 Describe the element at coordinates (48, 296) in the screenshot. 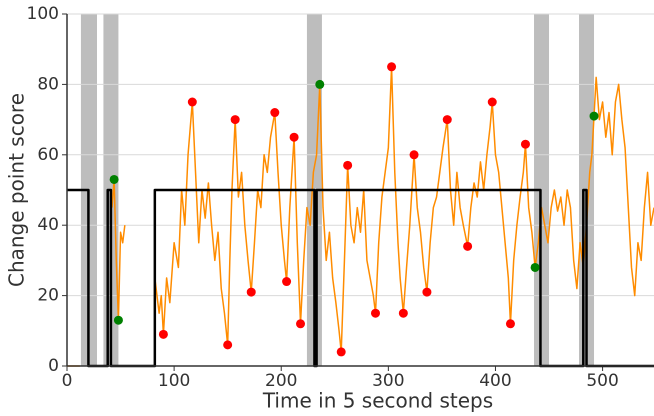

I see `y-tick-label: 20` at that location.